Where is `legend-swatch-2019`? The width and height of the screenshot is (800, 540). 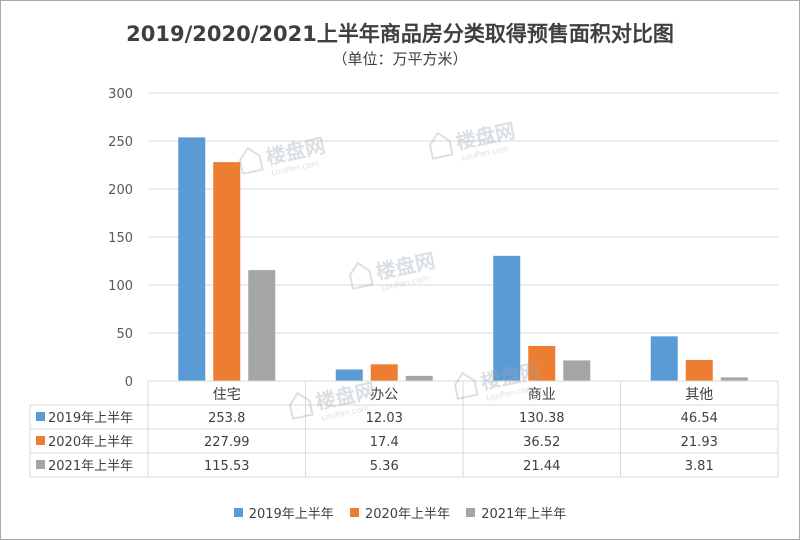
legend-swatch-2019 is located at coordinates (238, 512).